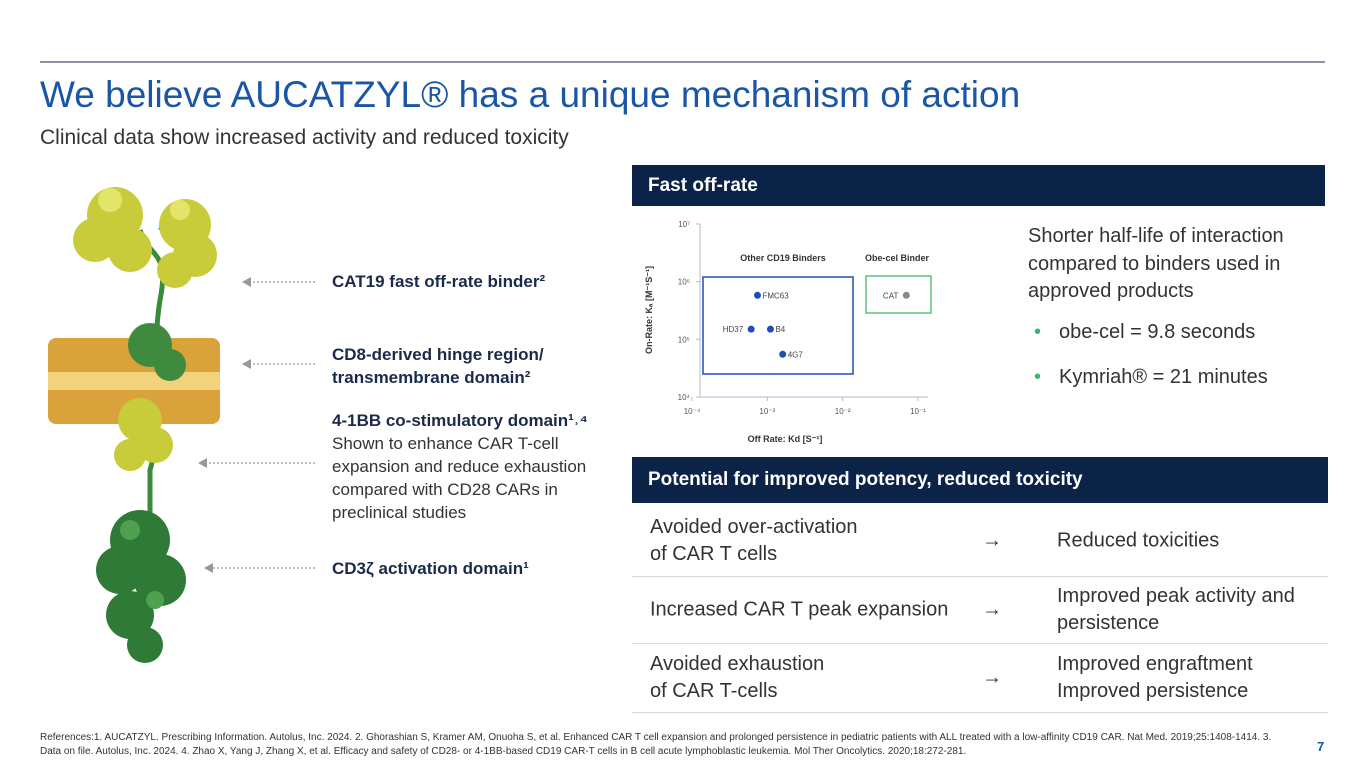  What do you see at coordinates (891, 295) in the screenshot?
I see `point-label: CAT` at bounding box center [891, 295].